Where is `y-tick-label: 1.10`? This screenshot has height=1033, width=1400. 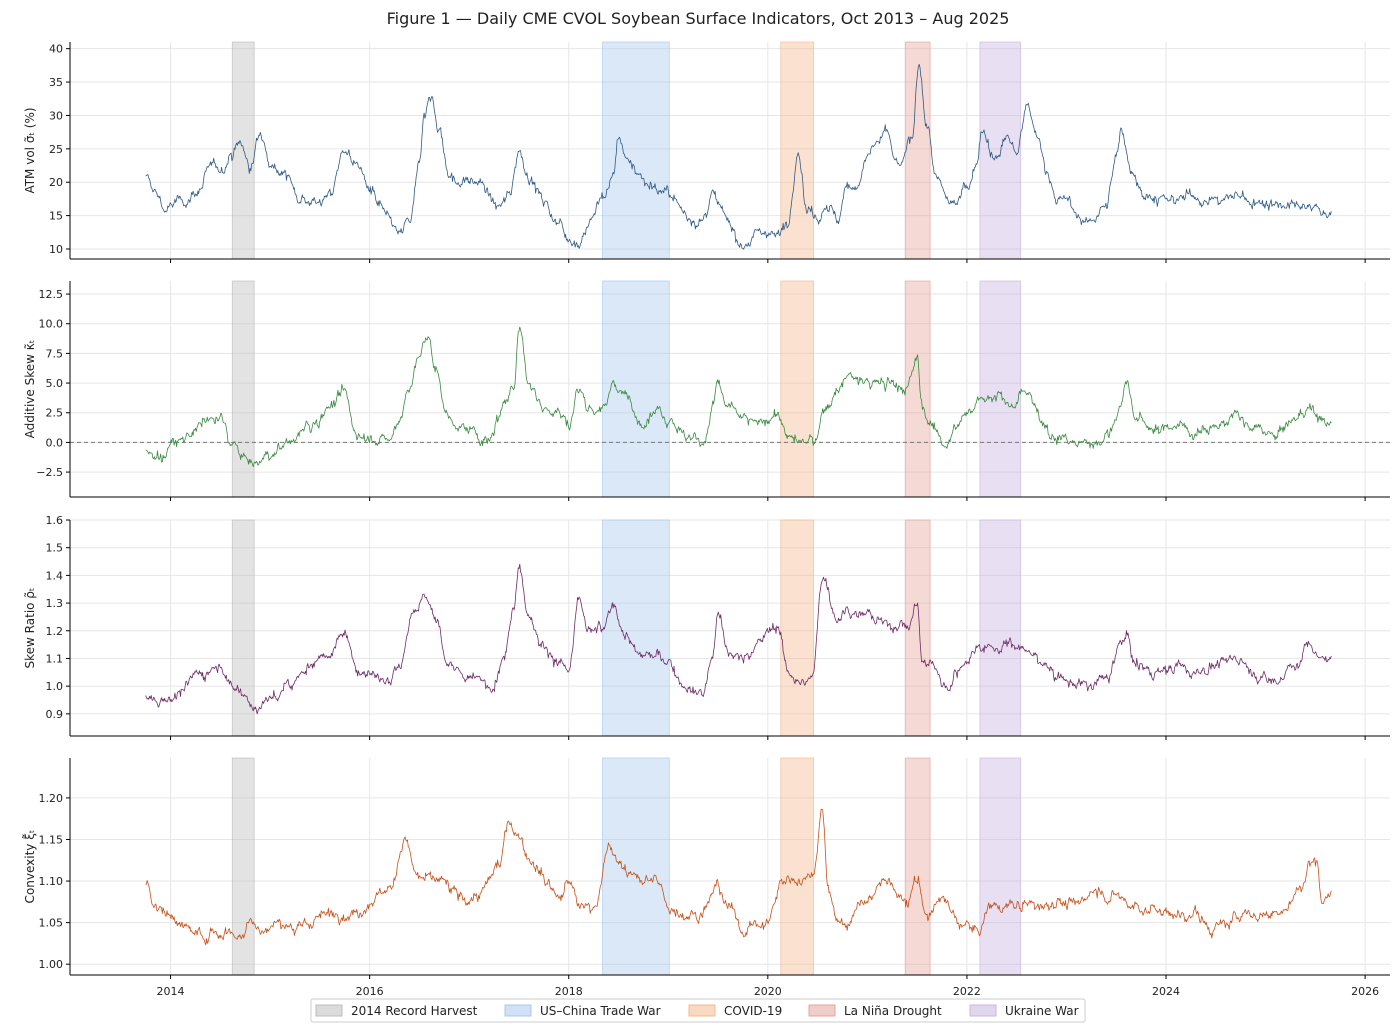 y-tick-label: 1.10 is located at coordinates (51, 881).